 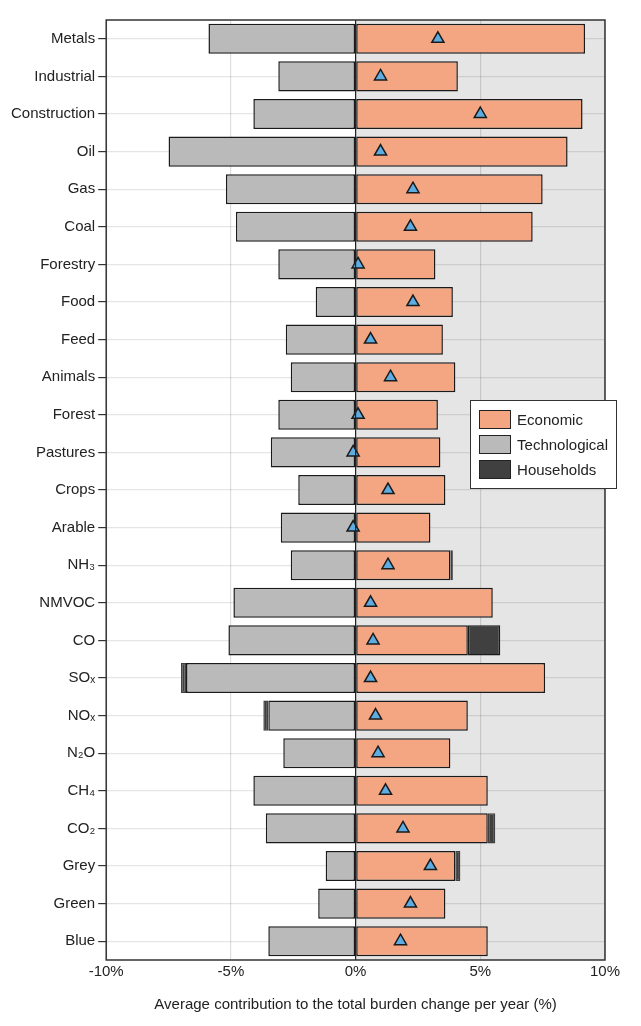 What do you see at coordinates (81, 827) in the screenshot?
I see `y-tick-label: CO₂` at bounding box center [81, 827].